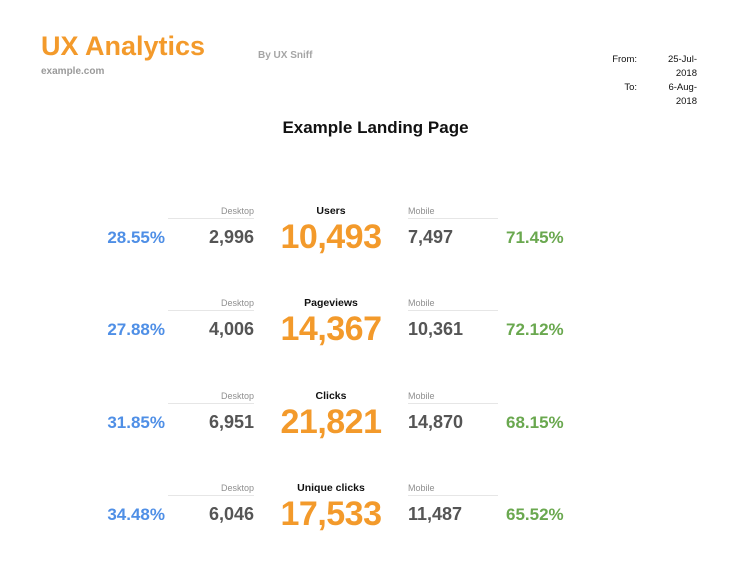 The height and width of the screenshot is (576, 751). Describe the element at coordinates (136, 237) in the screenshot. I see `desktop-percent: 28.55%` at that location.